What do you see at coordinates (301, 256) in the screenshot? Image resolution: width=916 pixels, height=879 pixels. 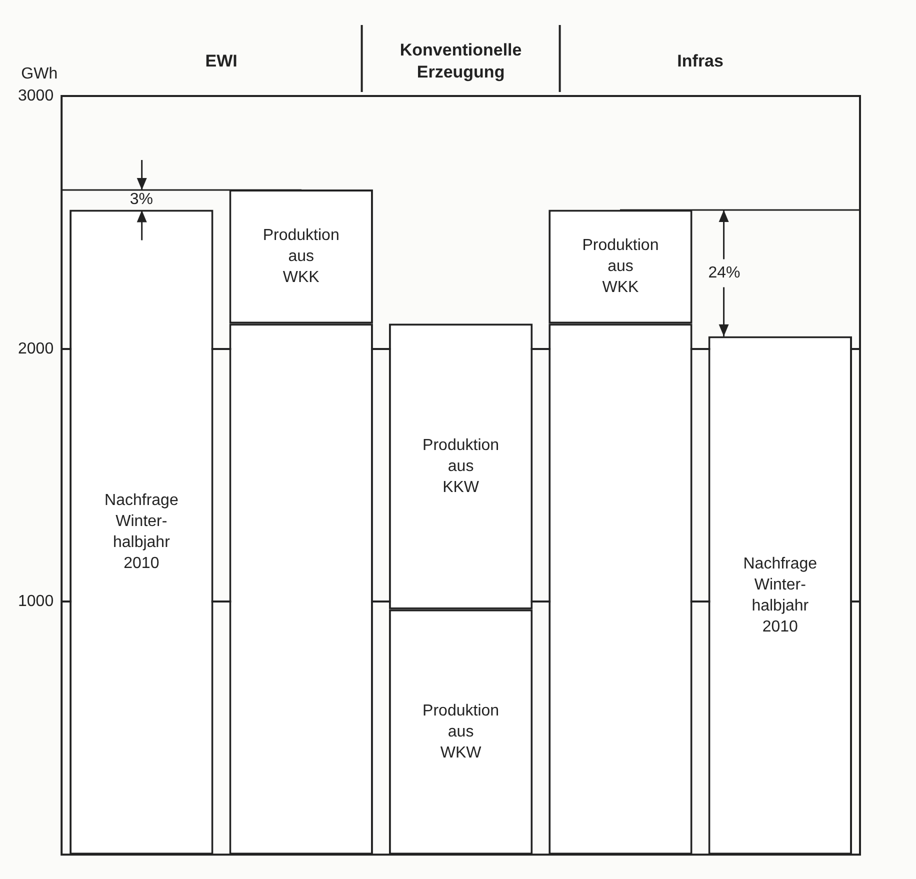 I see `text: Produktion aus WKK` at bounding box center [301, 256].